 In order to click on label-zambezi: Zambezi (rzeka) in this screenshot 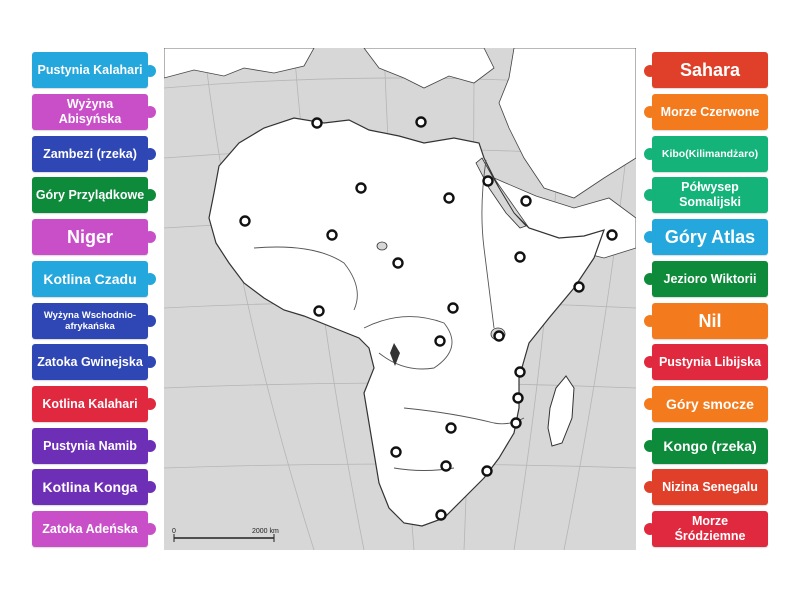, I will do `click(90, 154)`.